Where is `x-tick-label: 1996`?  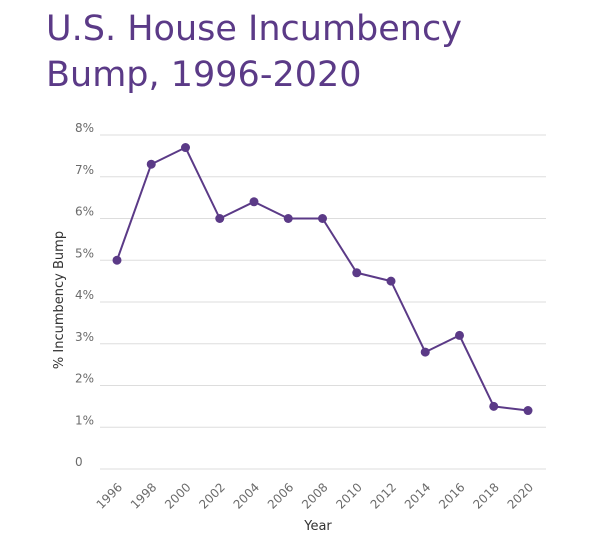
x-tick-label: 1996 is located at coordinates (109, 495).